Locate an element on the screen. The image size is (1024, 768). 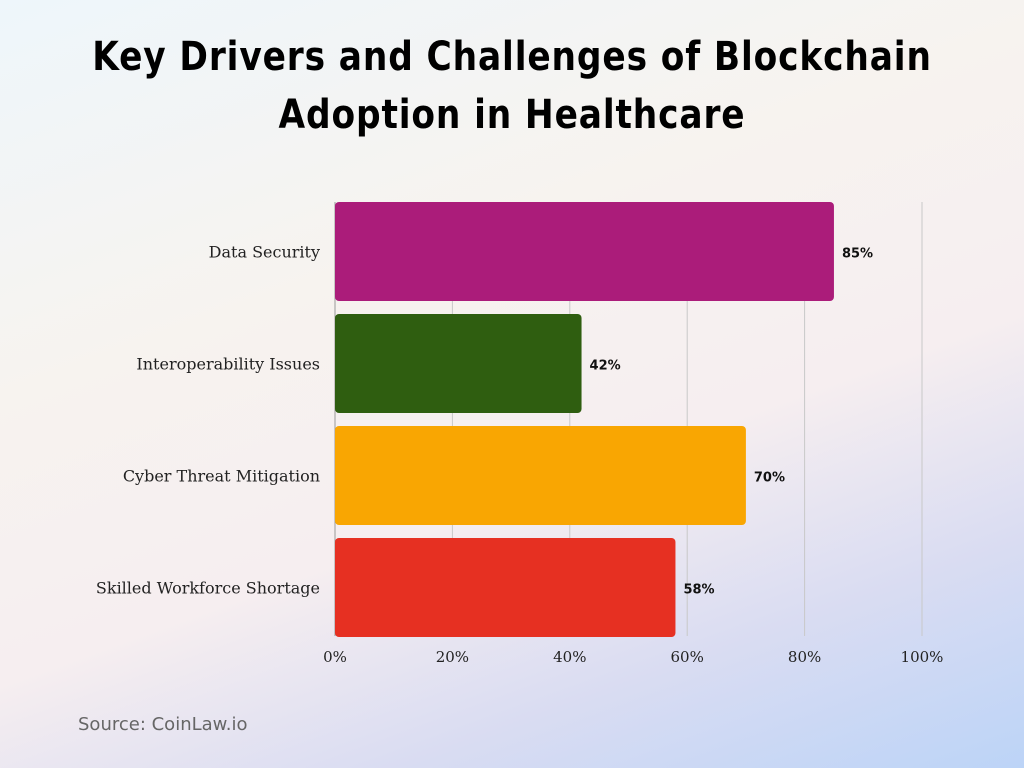
source-note: Source: CoinLaw.io is located at coordinates (163, 724).